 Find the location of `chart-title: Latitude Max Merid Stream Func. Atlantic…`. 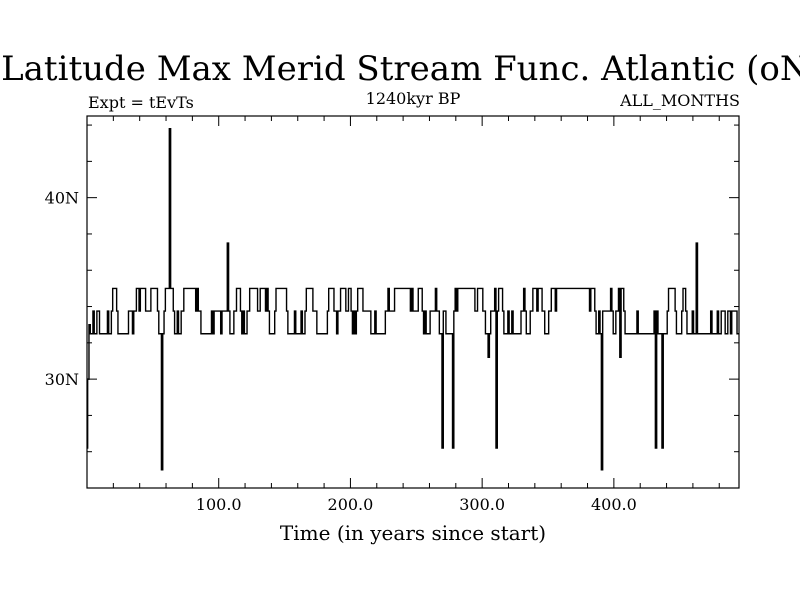

chart-title: Latitude Max Merid Stream Func. Atlantic… is located at coordinates (400, 69).